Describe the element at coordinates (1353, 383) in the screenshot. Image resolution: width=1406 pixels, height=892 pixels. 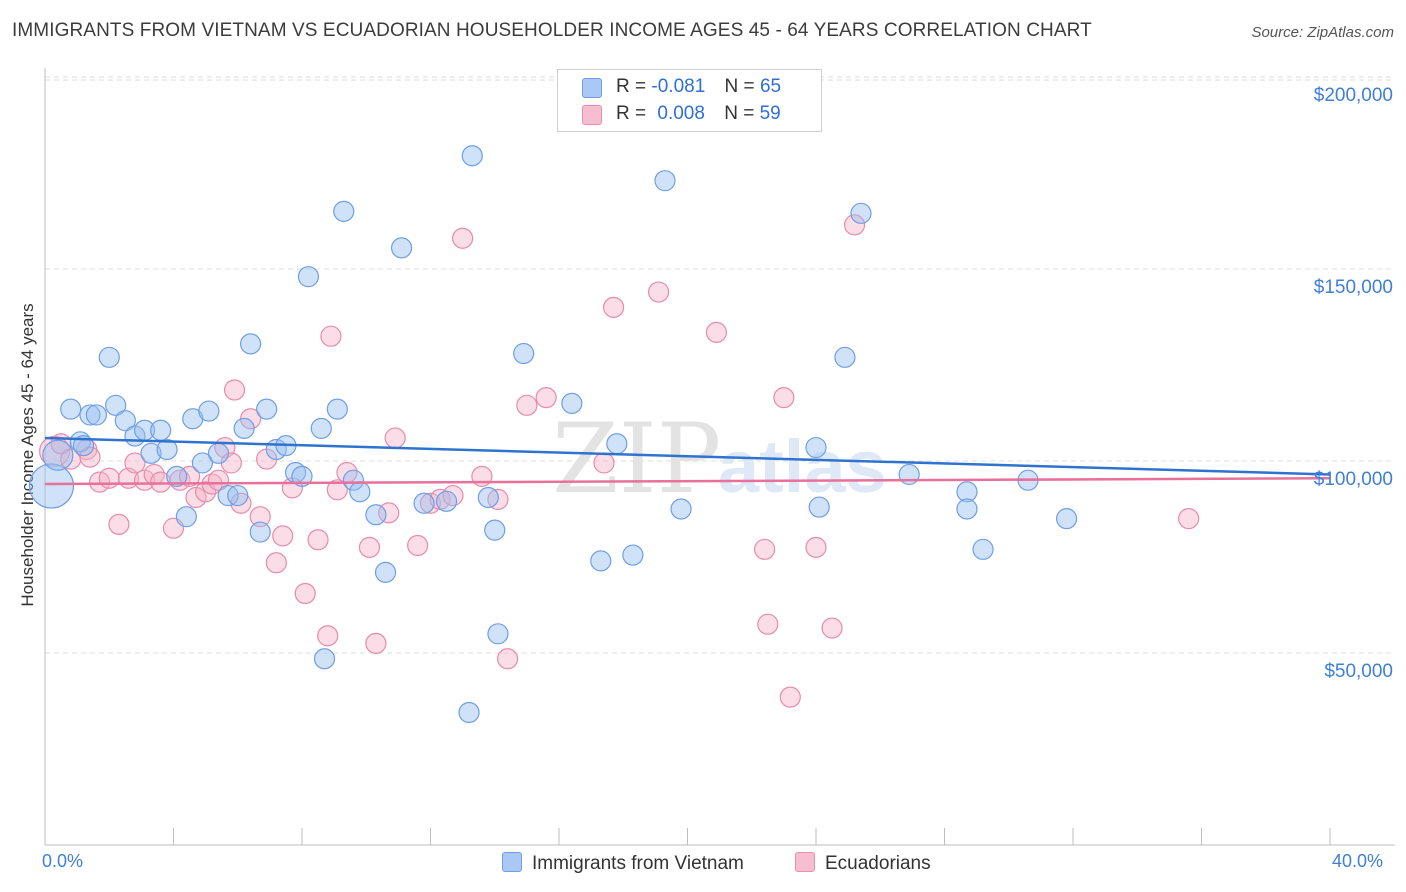
I see `y-tick-labels: $50,000 $100,000 $150,000 $200,000` at that location.